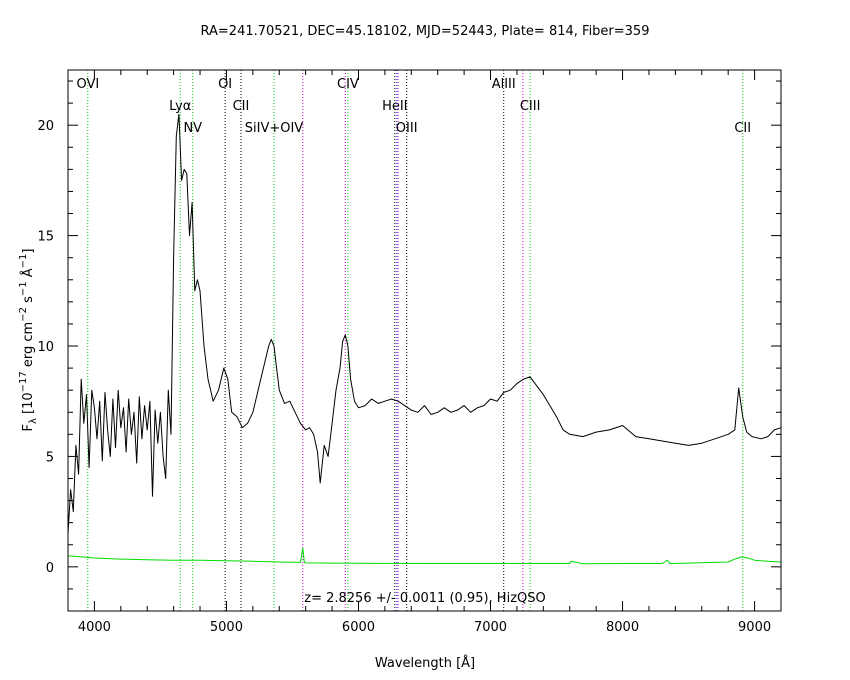 This screenshot has width=850, height=680. What do you see at coordinates (407, 128) in the screenshot?
I see `line-label-oiii: OIII` at bounding box center [407, 128].